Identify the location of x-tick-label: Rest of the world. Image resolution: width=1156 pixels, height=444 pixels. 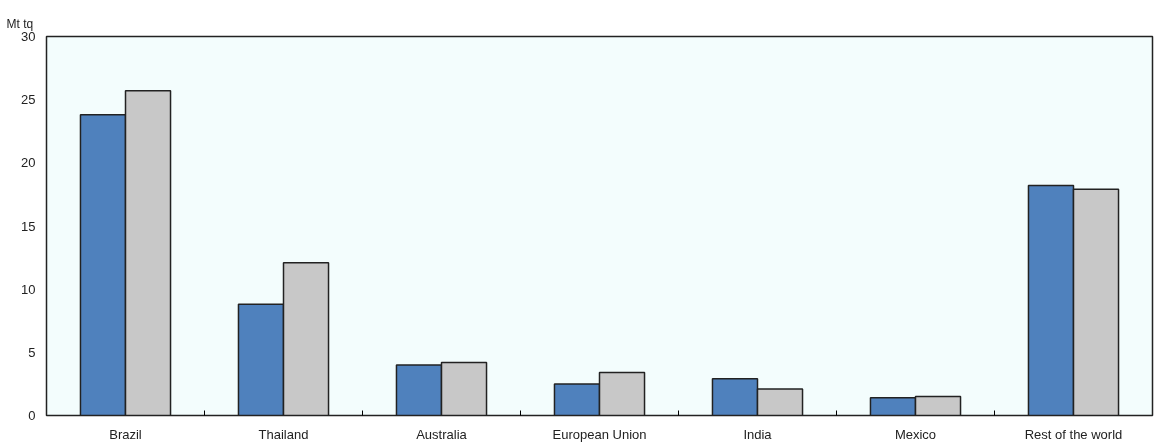
(1073, 434).